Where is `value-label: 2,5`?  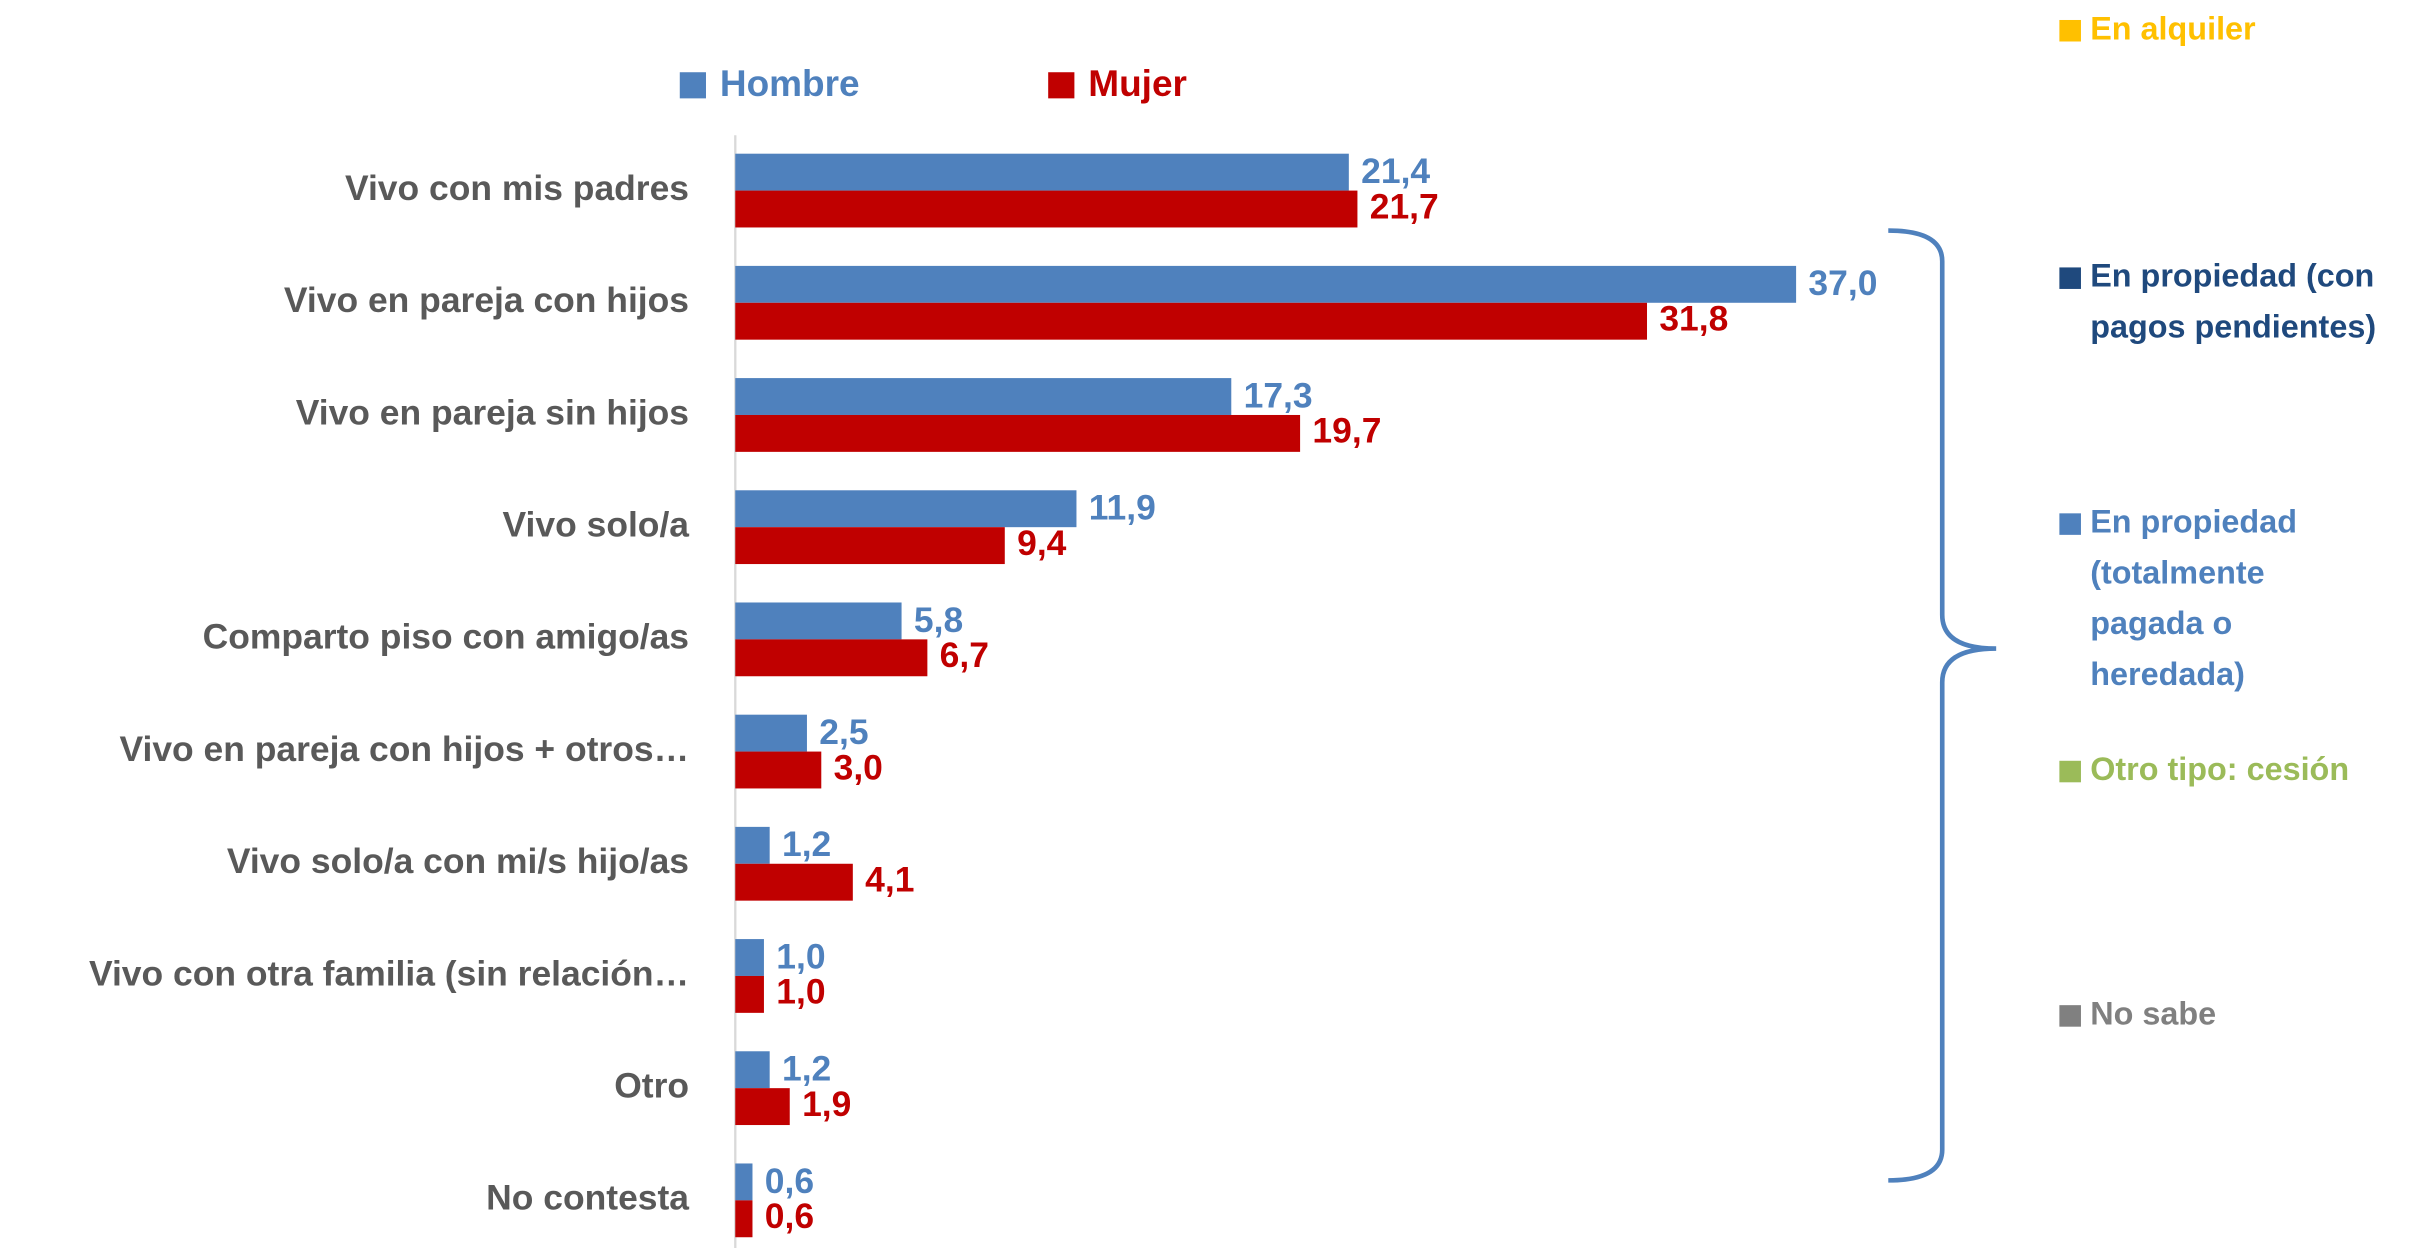
value-label: 2,5 is located at coordinates (843, 732).